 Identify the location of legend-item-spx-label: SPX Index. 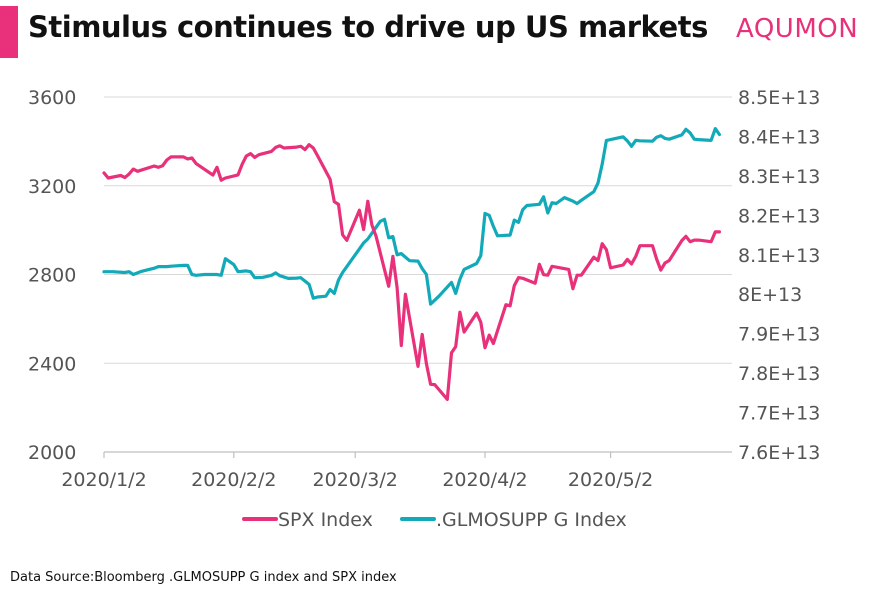
(325, 520).